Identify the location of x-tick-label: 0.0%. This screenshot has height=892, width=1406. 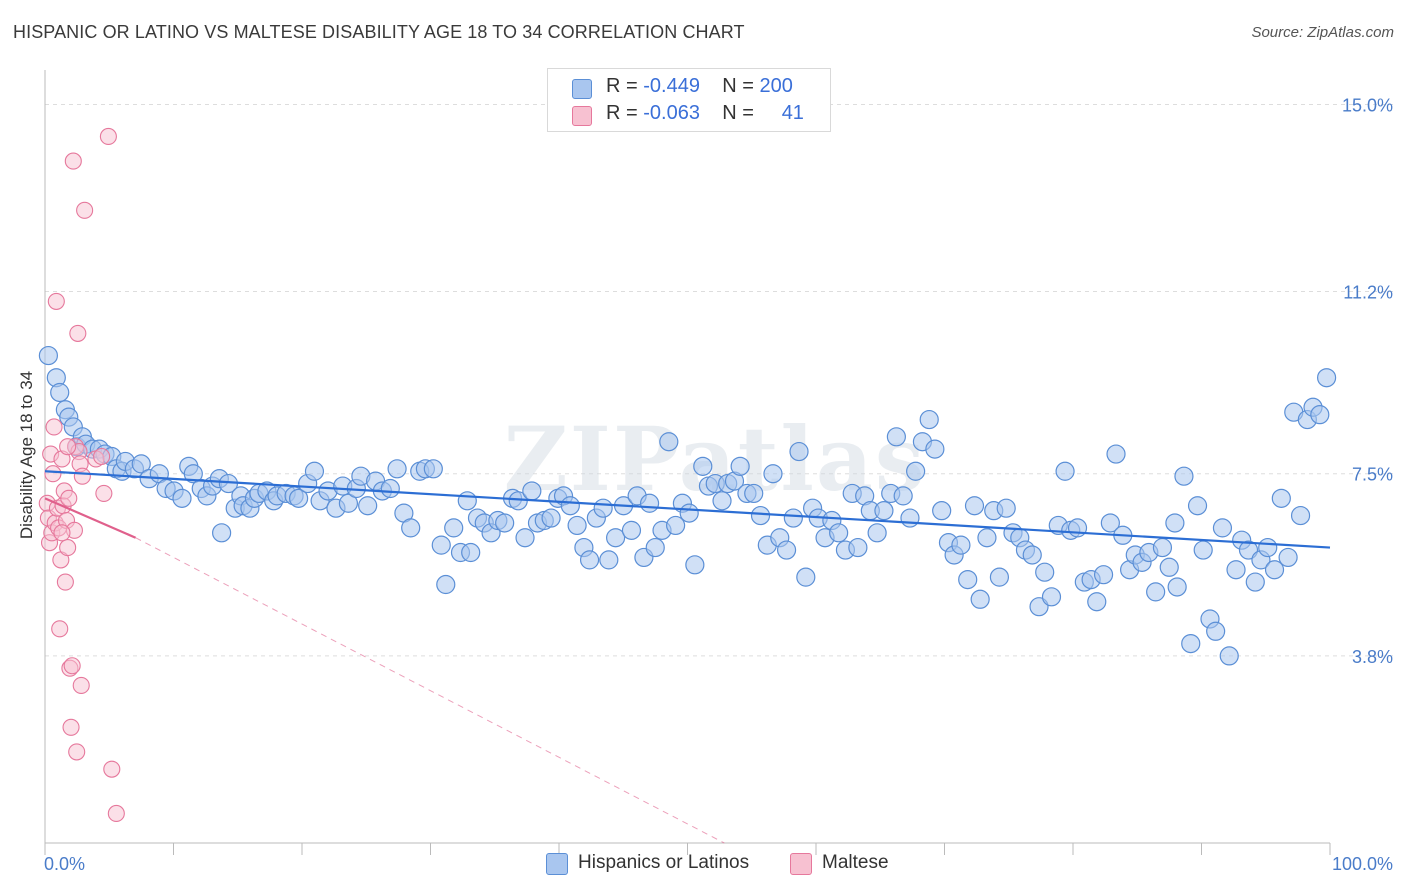
(64, 864).